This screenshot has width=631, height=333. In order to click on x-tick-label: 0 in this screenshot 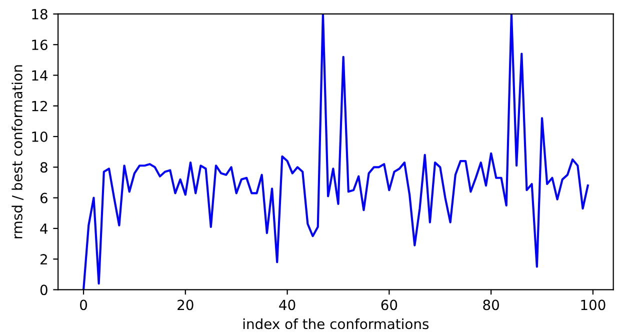, I will do `click(84, 305)`.